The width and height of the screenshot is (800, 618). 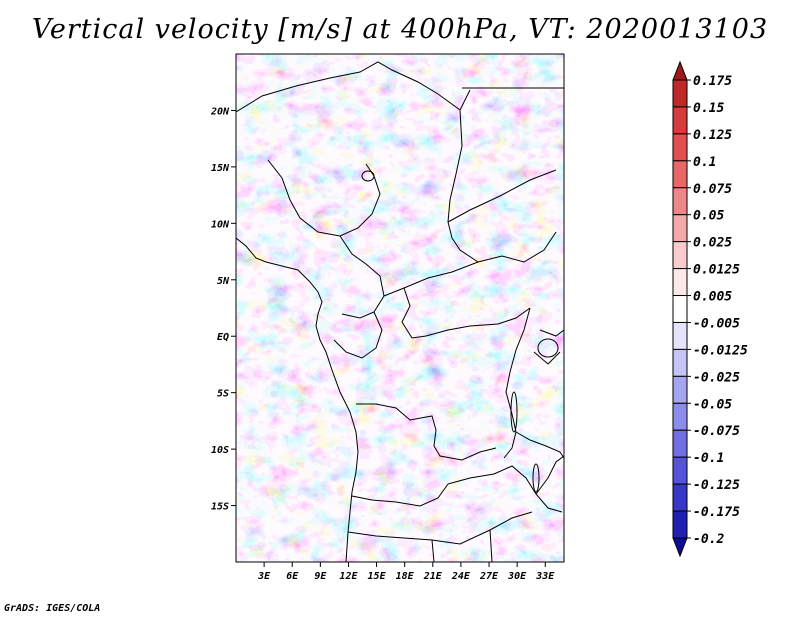 I want to click on x-tick-label: 30E, so click(x=517, y=576).